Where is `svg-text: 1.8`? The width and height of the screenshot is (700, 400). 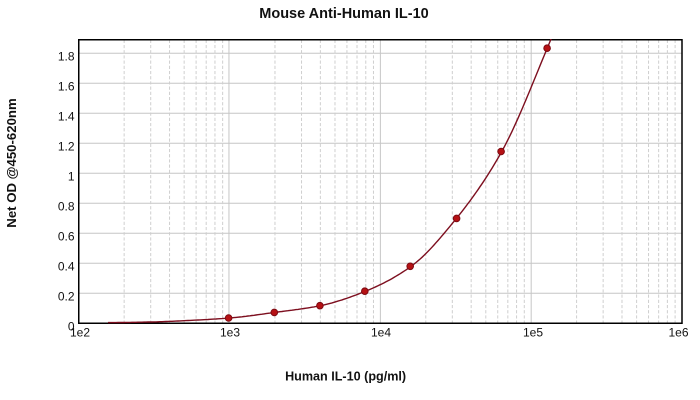
svg-text: 1.8 is located at coordinates (66, 56).